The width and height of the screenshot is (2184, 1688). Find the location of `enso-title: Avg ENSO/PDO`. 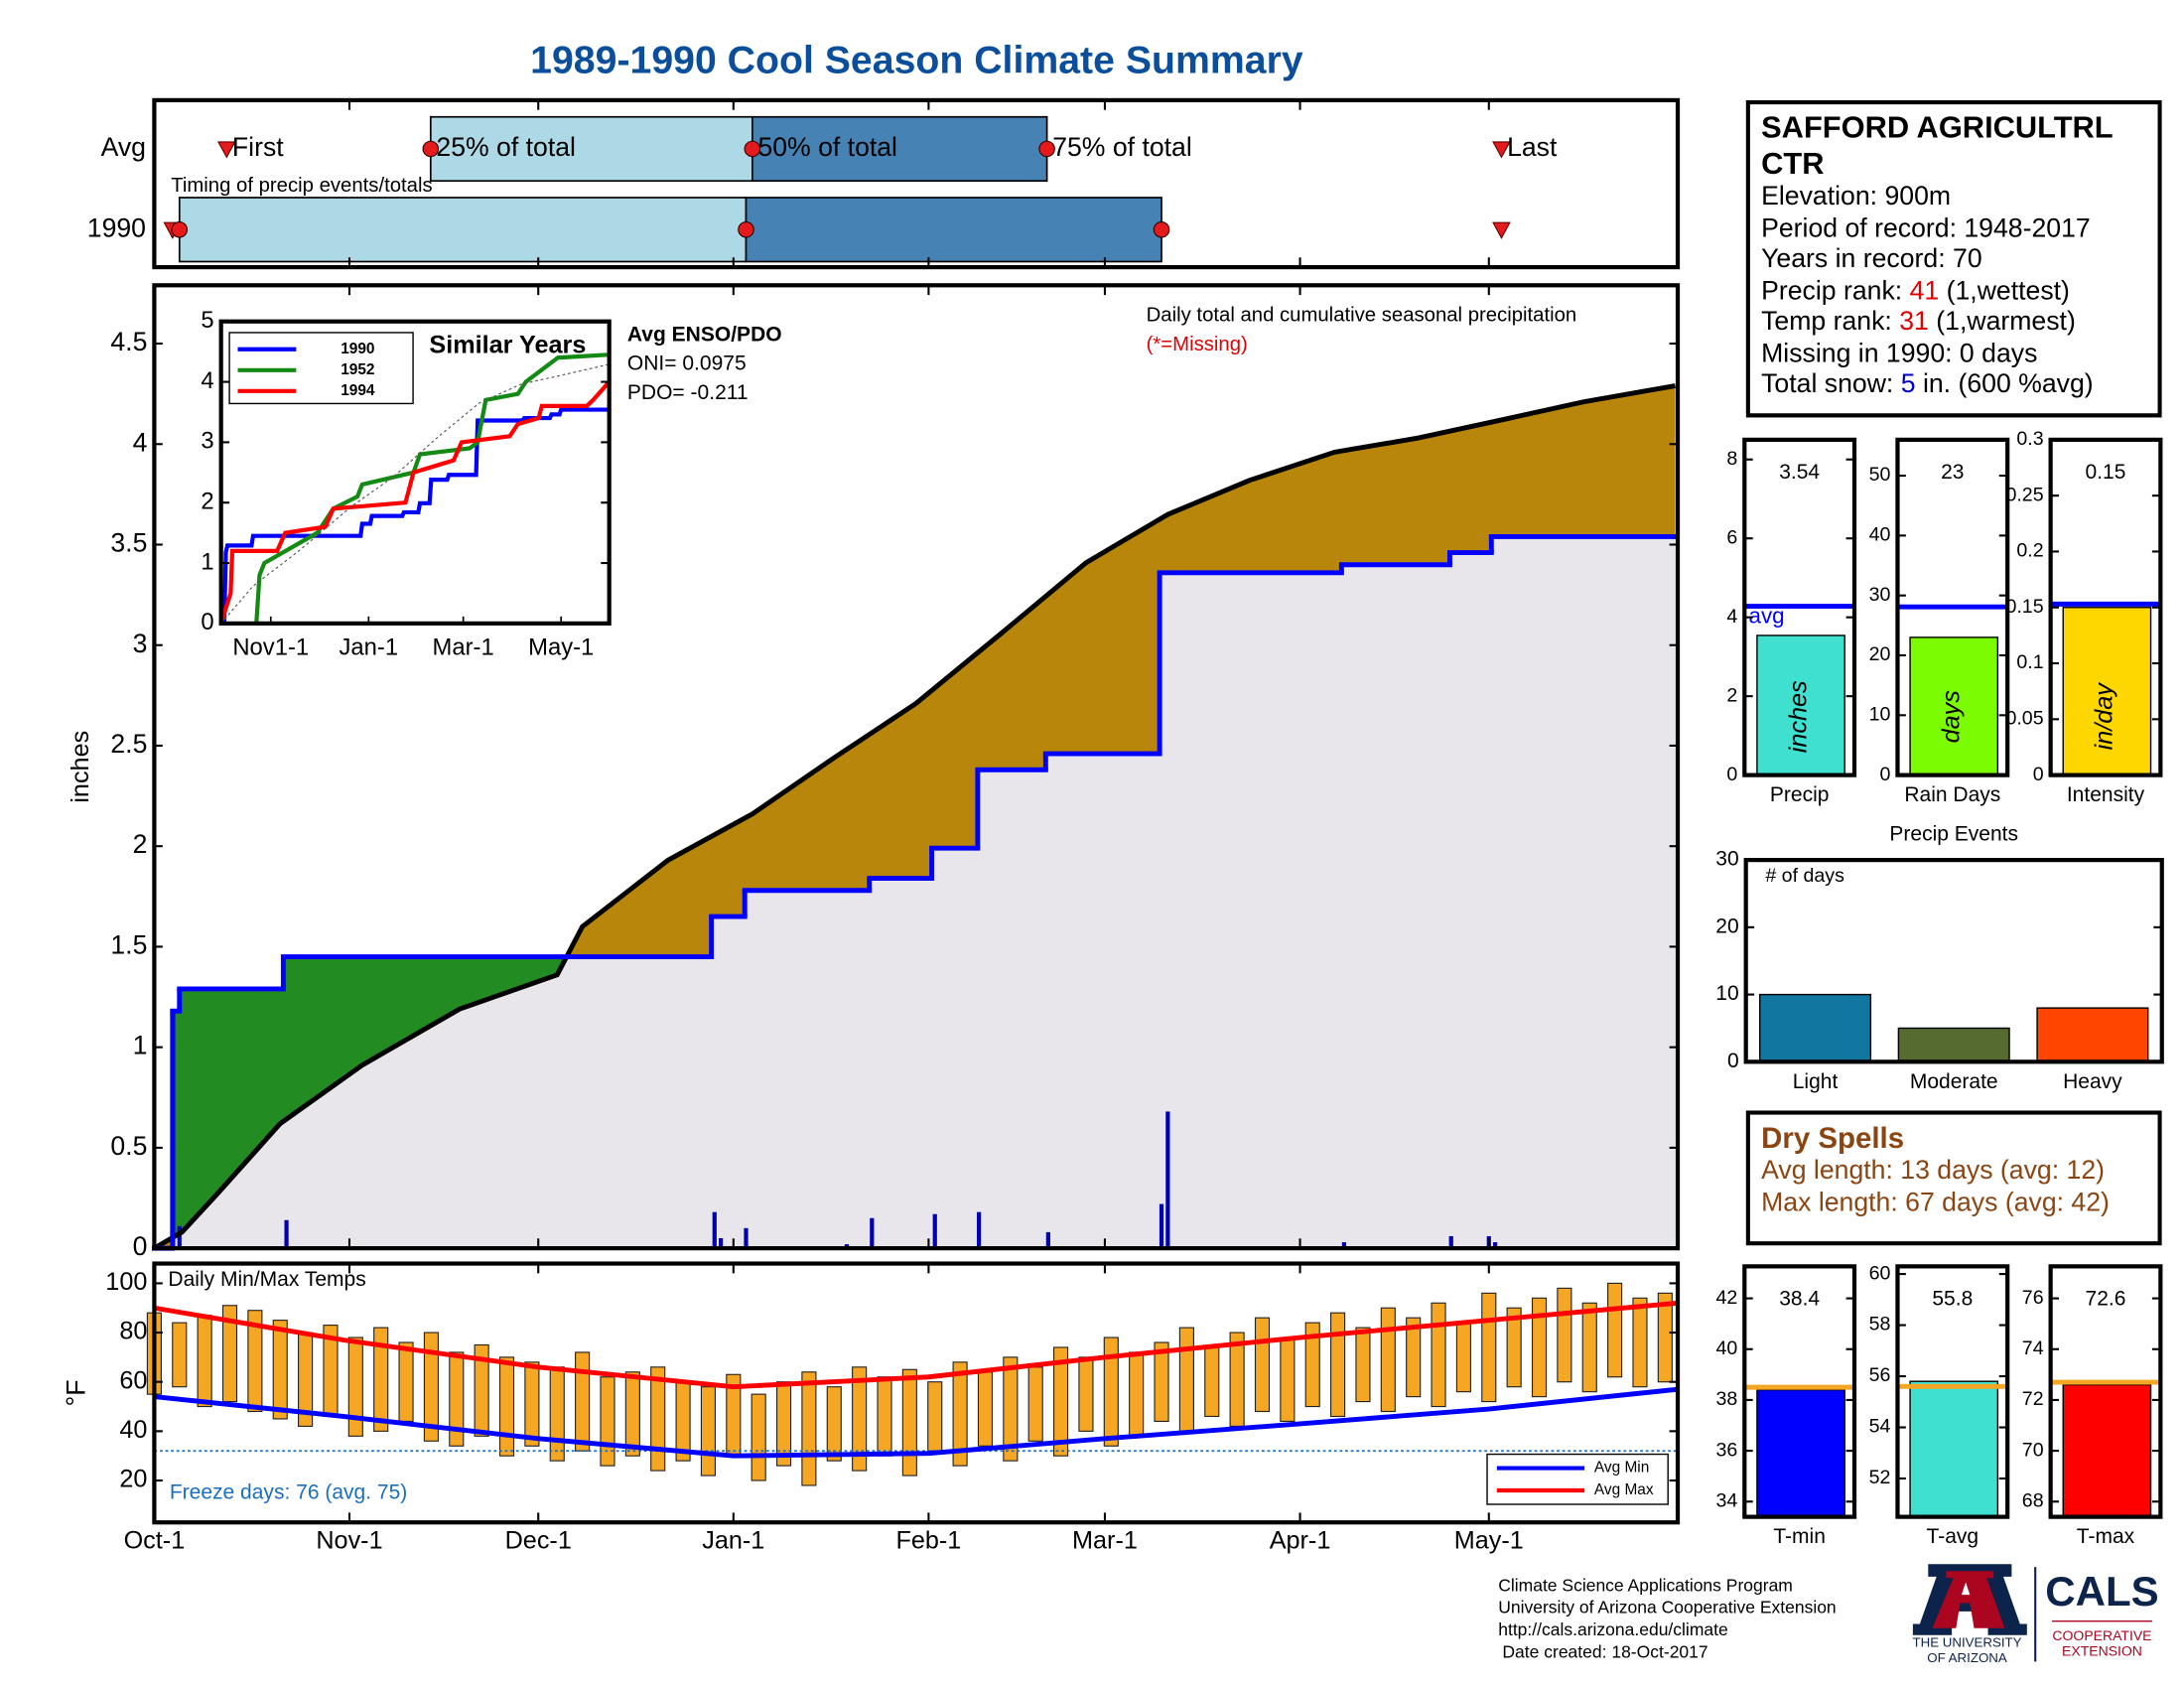

enso-title: Avg ENSO/PDO is located at coordinates (704, 334).